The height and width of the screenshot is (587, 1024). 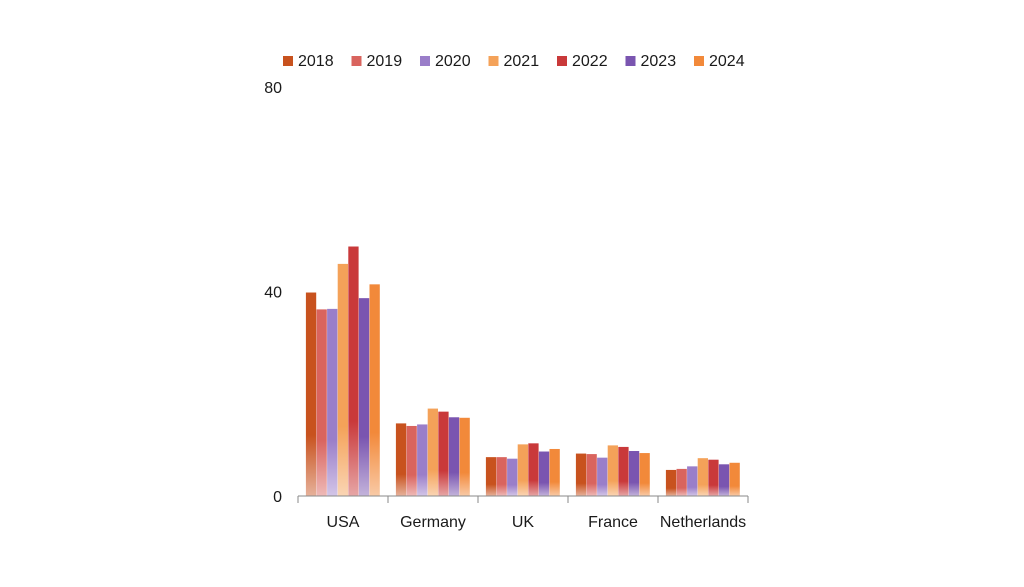 What do you see at coordinates (533, 469) in the screenshot?
I see `bar-uk-2022` at bounding box center [533, 469].